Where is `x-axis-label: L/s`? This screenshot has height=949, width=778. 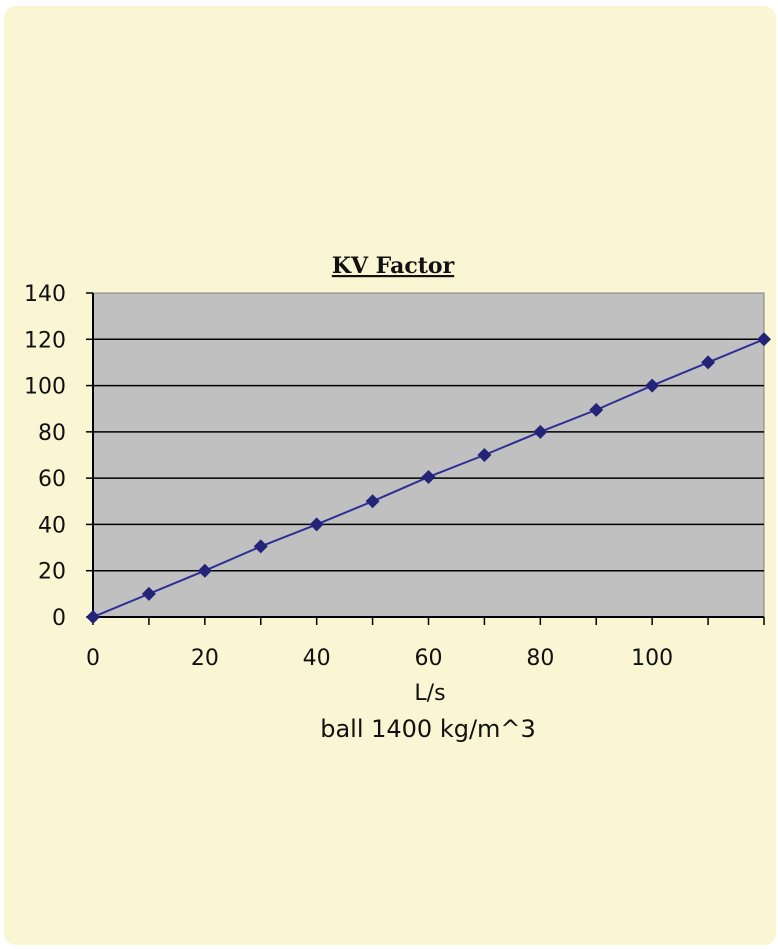
x-axis-label: L/s is located at coordinates (429, 693).